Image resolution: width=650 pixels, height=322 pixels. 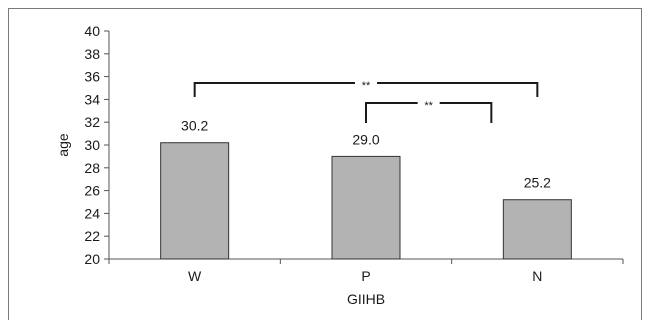 I want to click on data-label: 30.2, so click(x=194, y=126).